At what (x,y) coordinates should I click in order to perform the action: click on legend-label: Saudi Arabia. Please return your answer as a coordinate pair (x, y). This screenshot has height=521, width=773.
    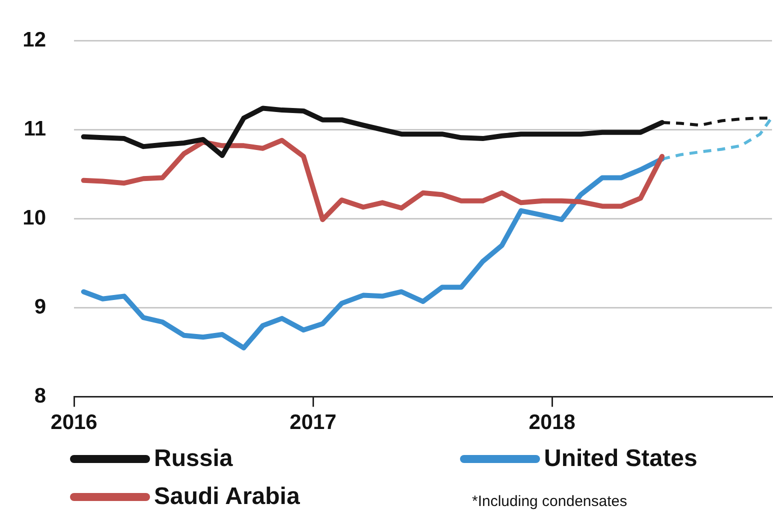
    Looking at the image, I should click on (227, 497).